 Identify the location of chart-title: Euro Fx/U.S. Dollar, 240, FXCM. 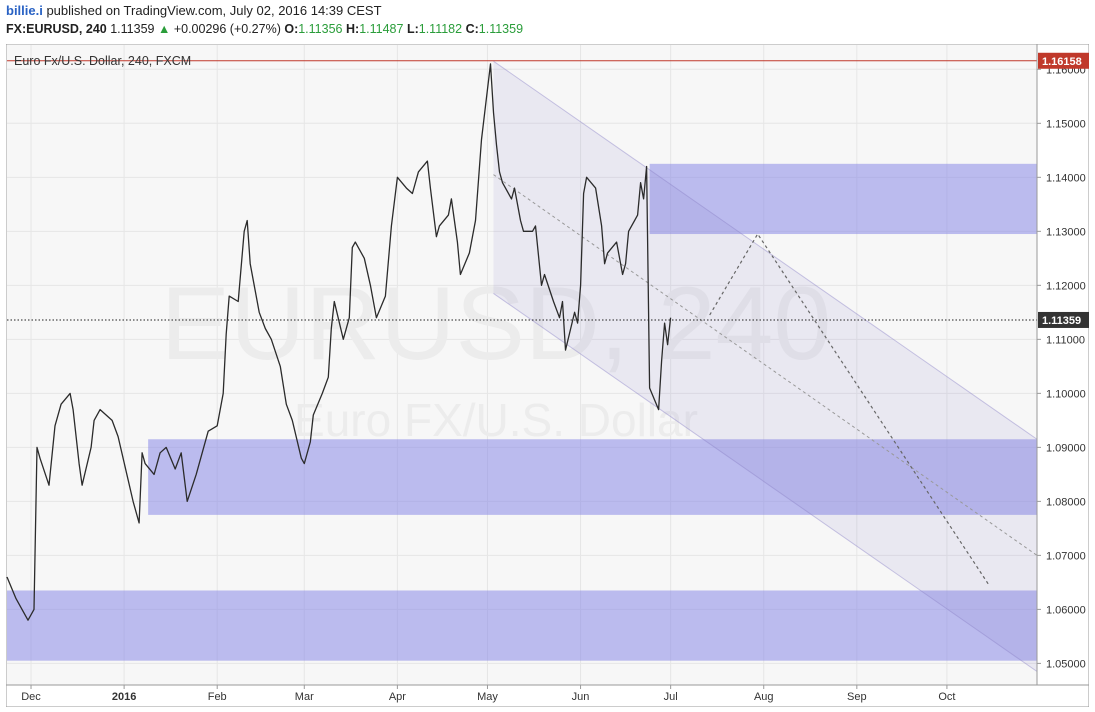
(102, 61).